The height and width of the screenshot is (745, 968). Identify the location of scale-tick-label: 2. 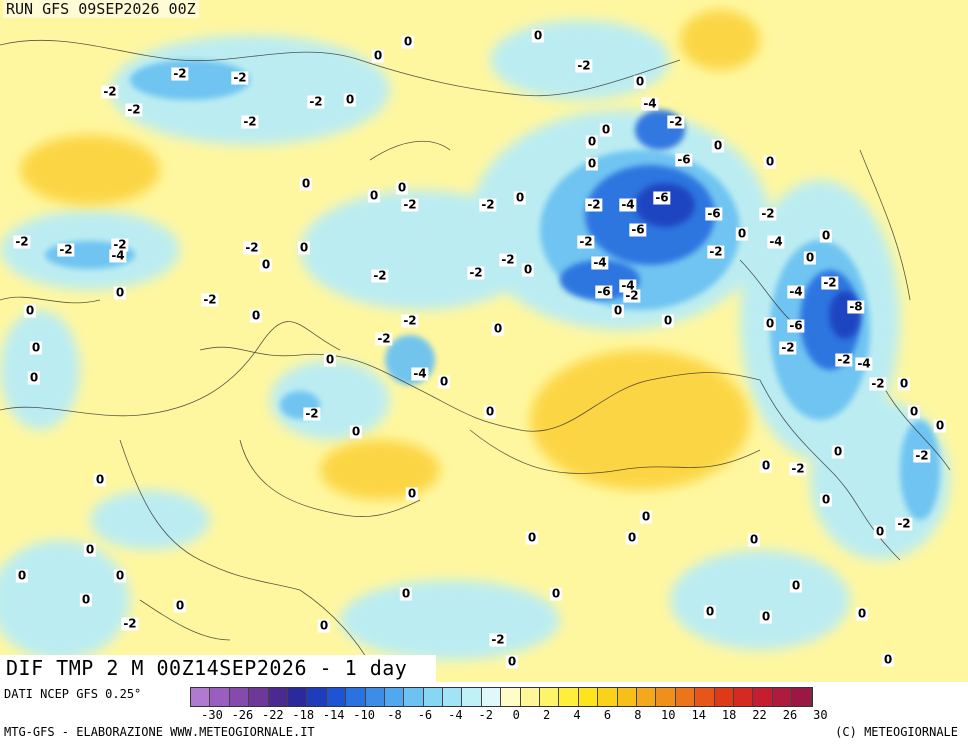
(546, 715).